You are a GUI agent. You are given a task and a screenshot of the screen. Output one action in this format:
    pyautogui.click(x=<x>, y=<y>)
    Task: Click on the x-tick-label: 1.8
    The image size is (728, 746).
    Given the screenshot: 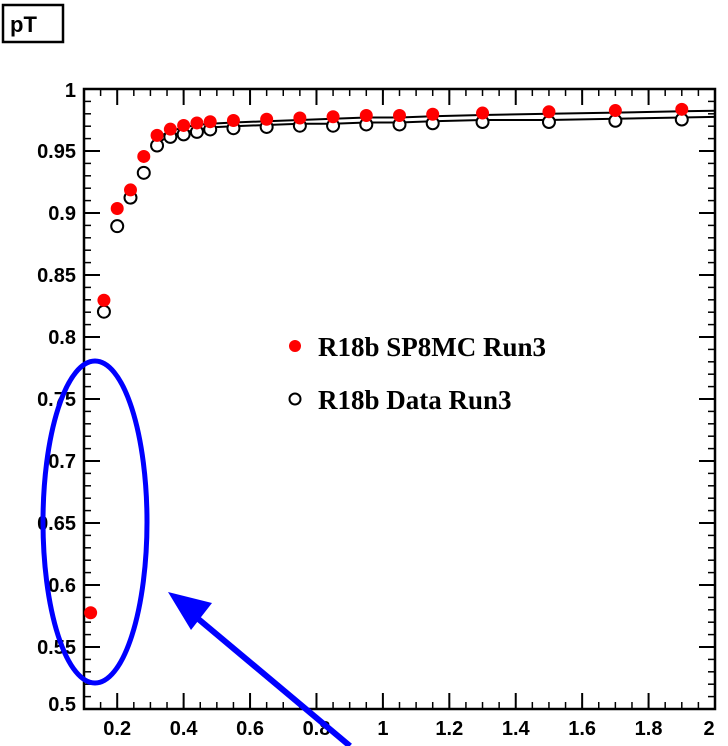 What is the action you would take?
    pyautogui.click(x=649, y=729)
    